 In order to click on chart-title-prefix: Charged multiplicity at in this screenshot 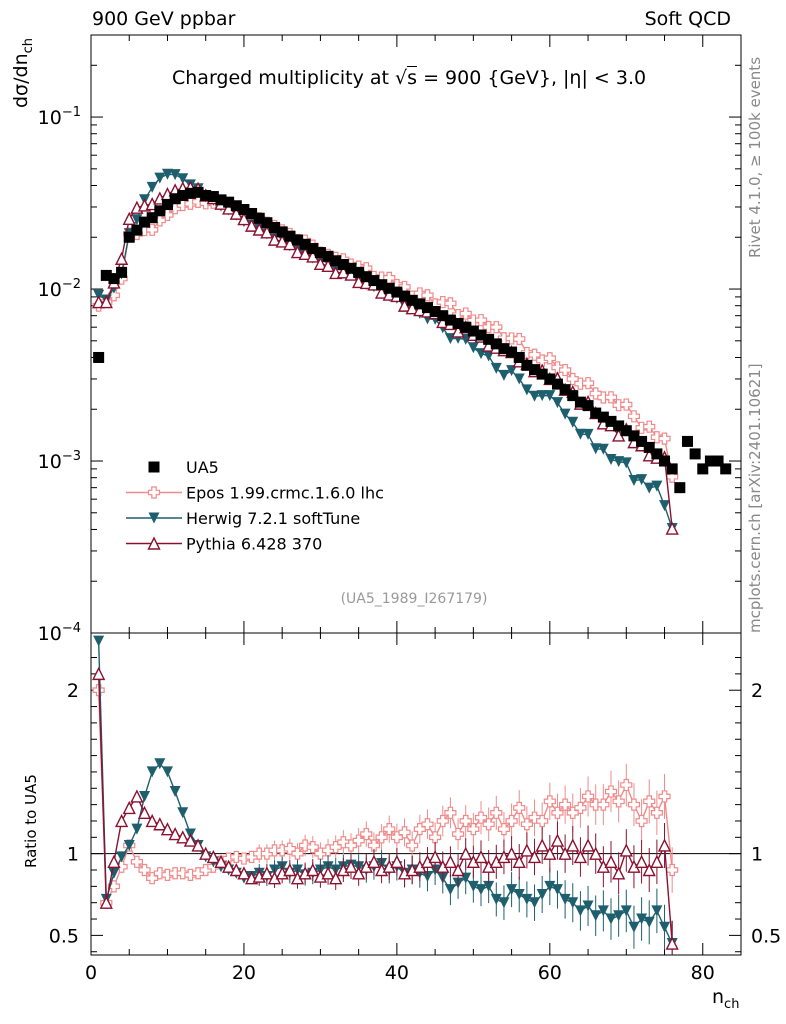, I will do `click(284, 78)`.